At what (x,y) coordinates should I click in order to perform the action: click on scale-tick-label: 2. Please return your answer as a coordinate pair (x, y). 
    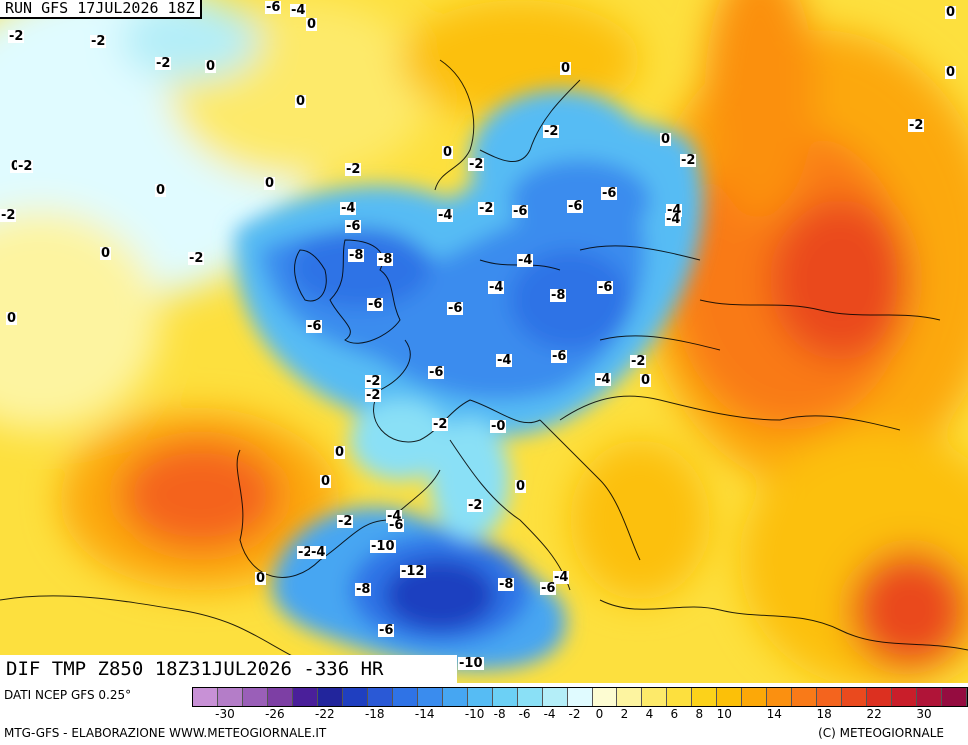
    Looking at the image, I should click on (624, 714).